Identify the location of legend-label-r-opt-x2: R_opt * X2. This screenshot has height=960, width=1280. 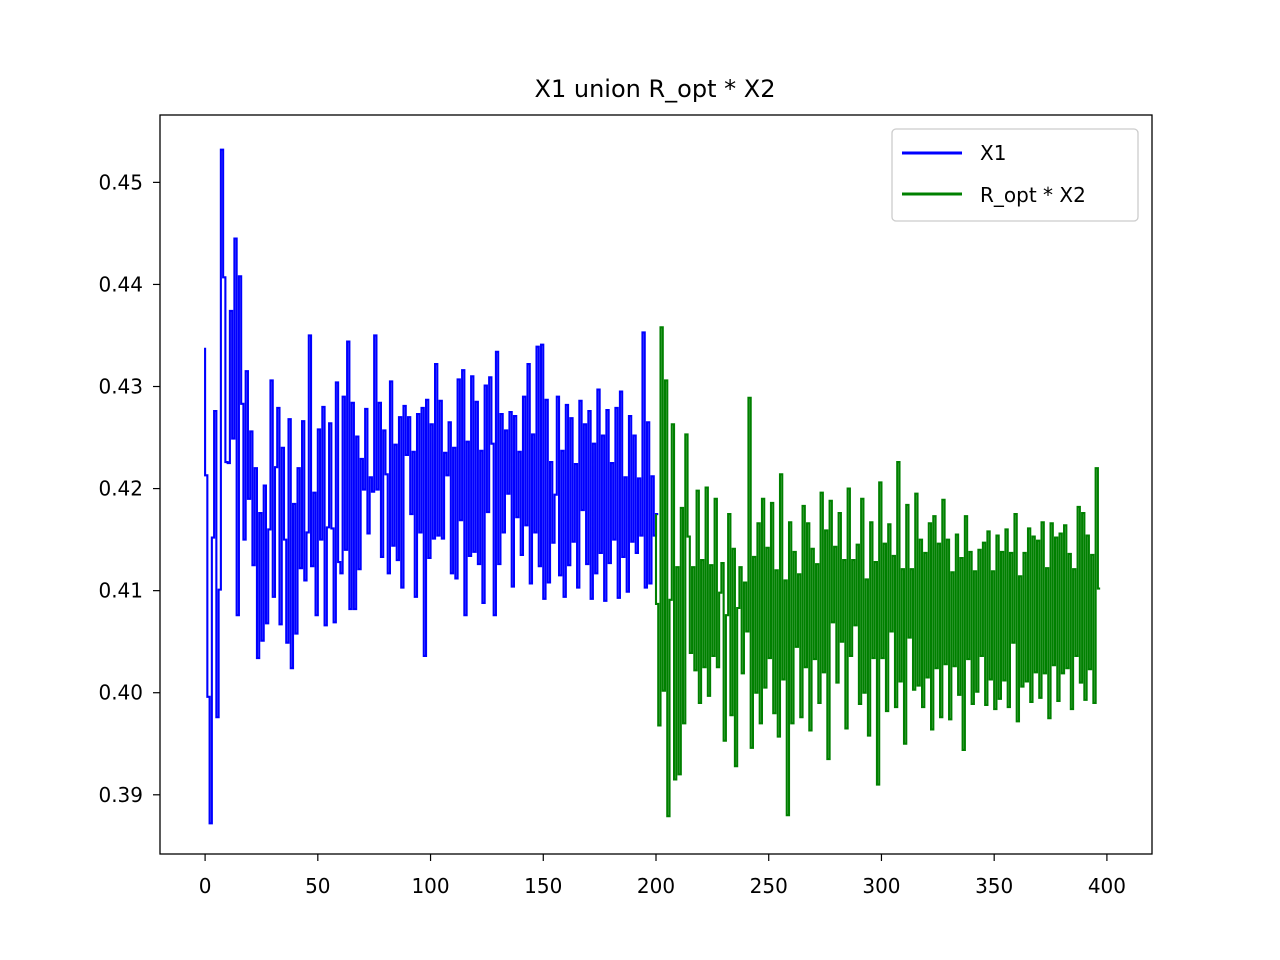
(1033, 195).